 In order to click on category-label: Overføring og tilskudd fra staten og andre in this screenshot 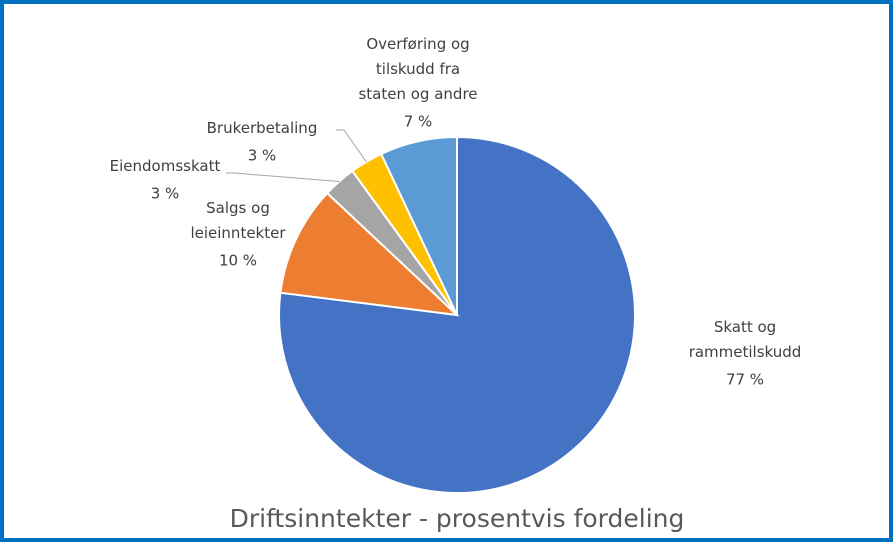, I will do `click(417, 69)`.